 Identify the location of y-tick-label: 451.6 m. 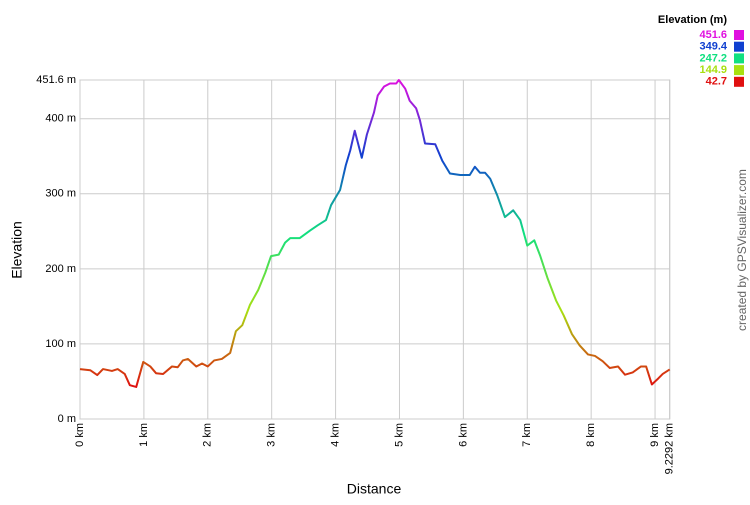
(56, 80).